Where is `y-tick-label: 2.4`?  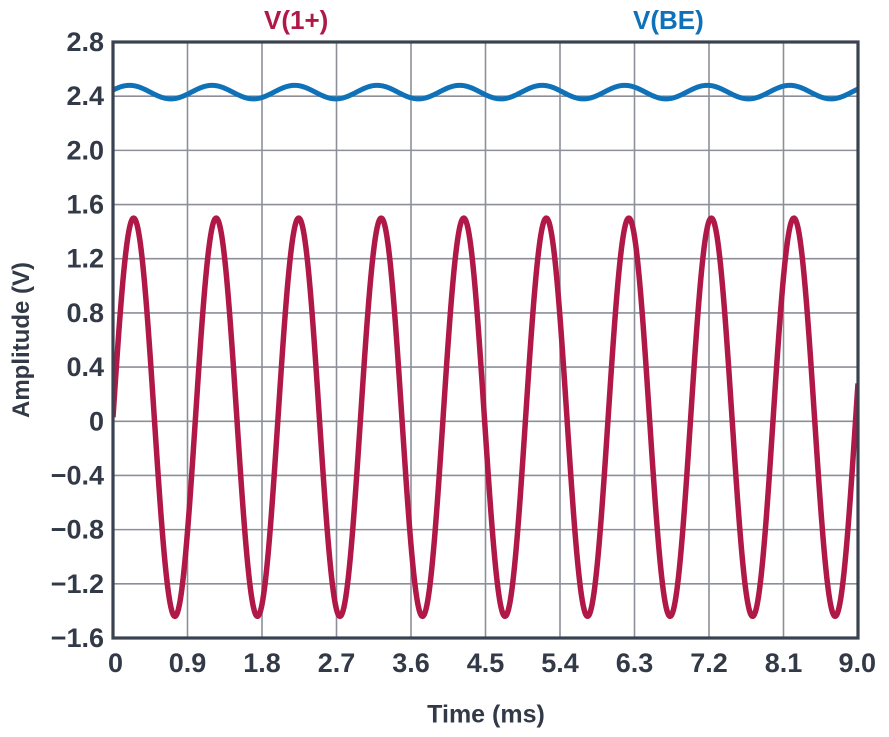 y-tick-label: 2.4 is located at coordinates (85, 96).